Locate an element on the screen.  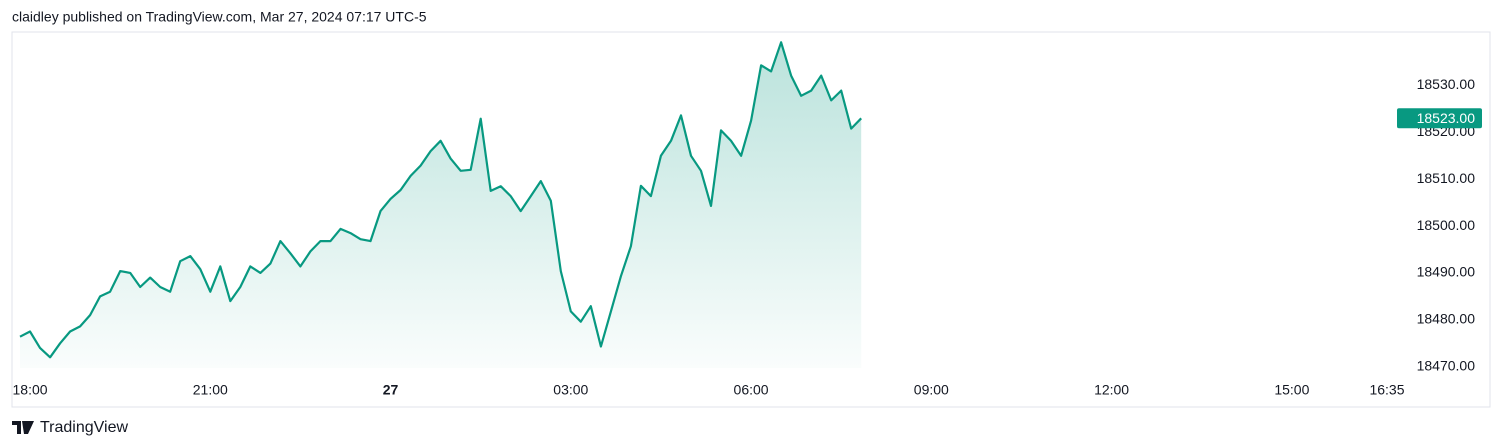
x-tick-label: 21:00 is located at coordinates (210, 390).